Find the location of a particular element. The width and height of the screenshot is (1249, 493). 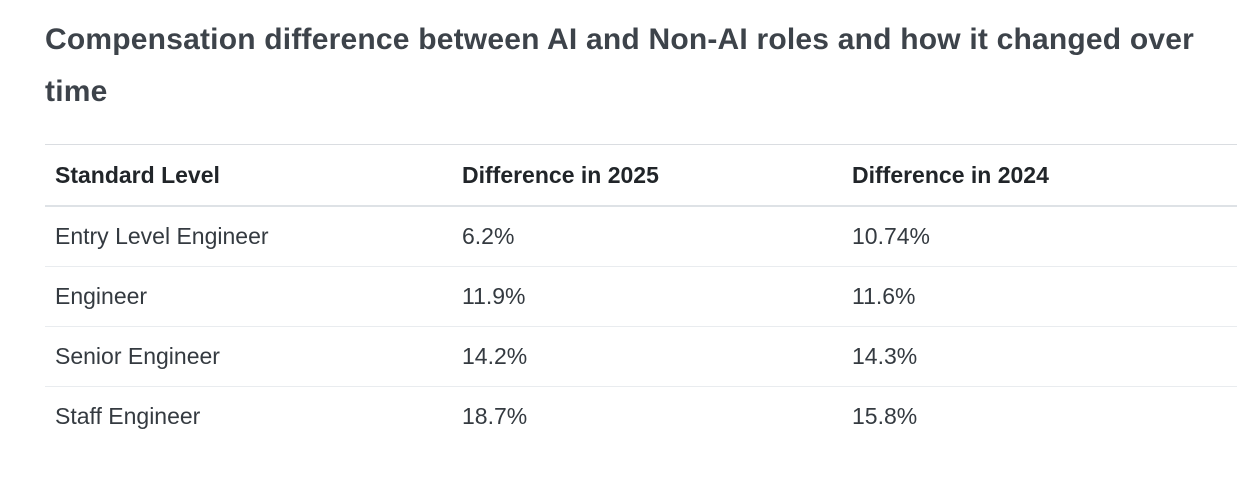

column-header-standard-level: Standard Level is located at coordinates (248, 175).